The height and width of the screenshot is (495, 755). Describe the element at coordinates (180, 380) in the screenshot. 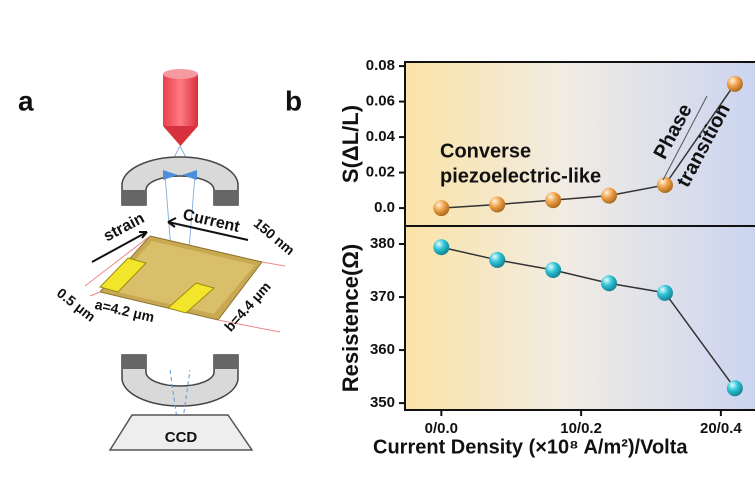

I see `magnet-bottom` at that location.